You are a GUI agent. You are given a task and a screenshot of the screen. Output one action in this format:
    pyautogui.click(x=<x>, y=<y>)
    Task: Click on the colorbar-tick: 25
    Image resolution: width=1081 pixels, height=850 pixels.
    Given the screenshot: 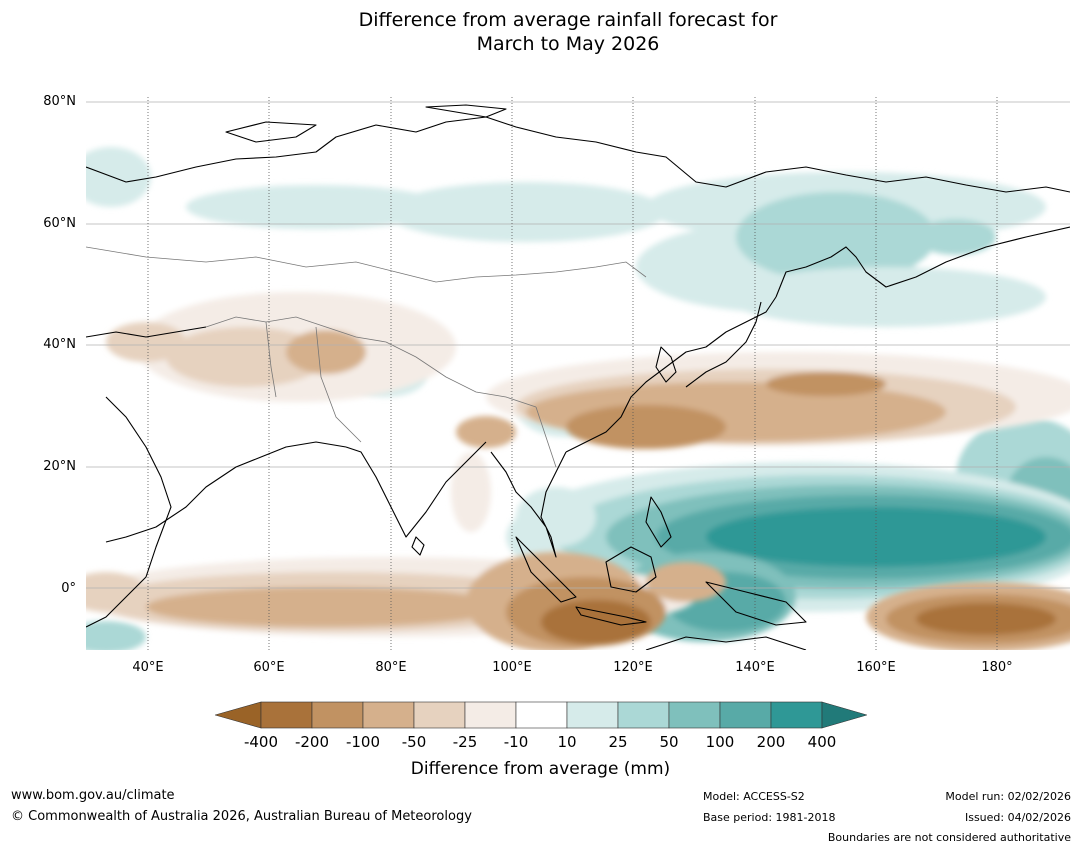 What is the action you would take?
    pyautogui.click(x=618, y=742)
    